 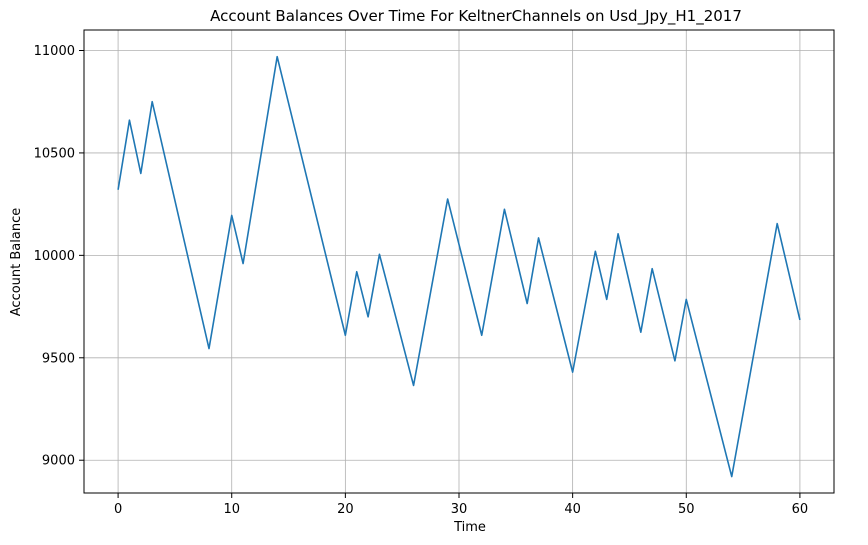 I want to click on y-tick-label: 9000, so click(x=58, y=461).